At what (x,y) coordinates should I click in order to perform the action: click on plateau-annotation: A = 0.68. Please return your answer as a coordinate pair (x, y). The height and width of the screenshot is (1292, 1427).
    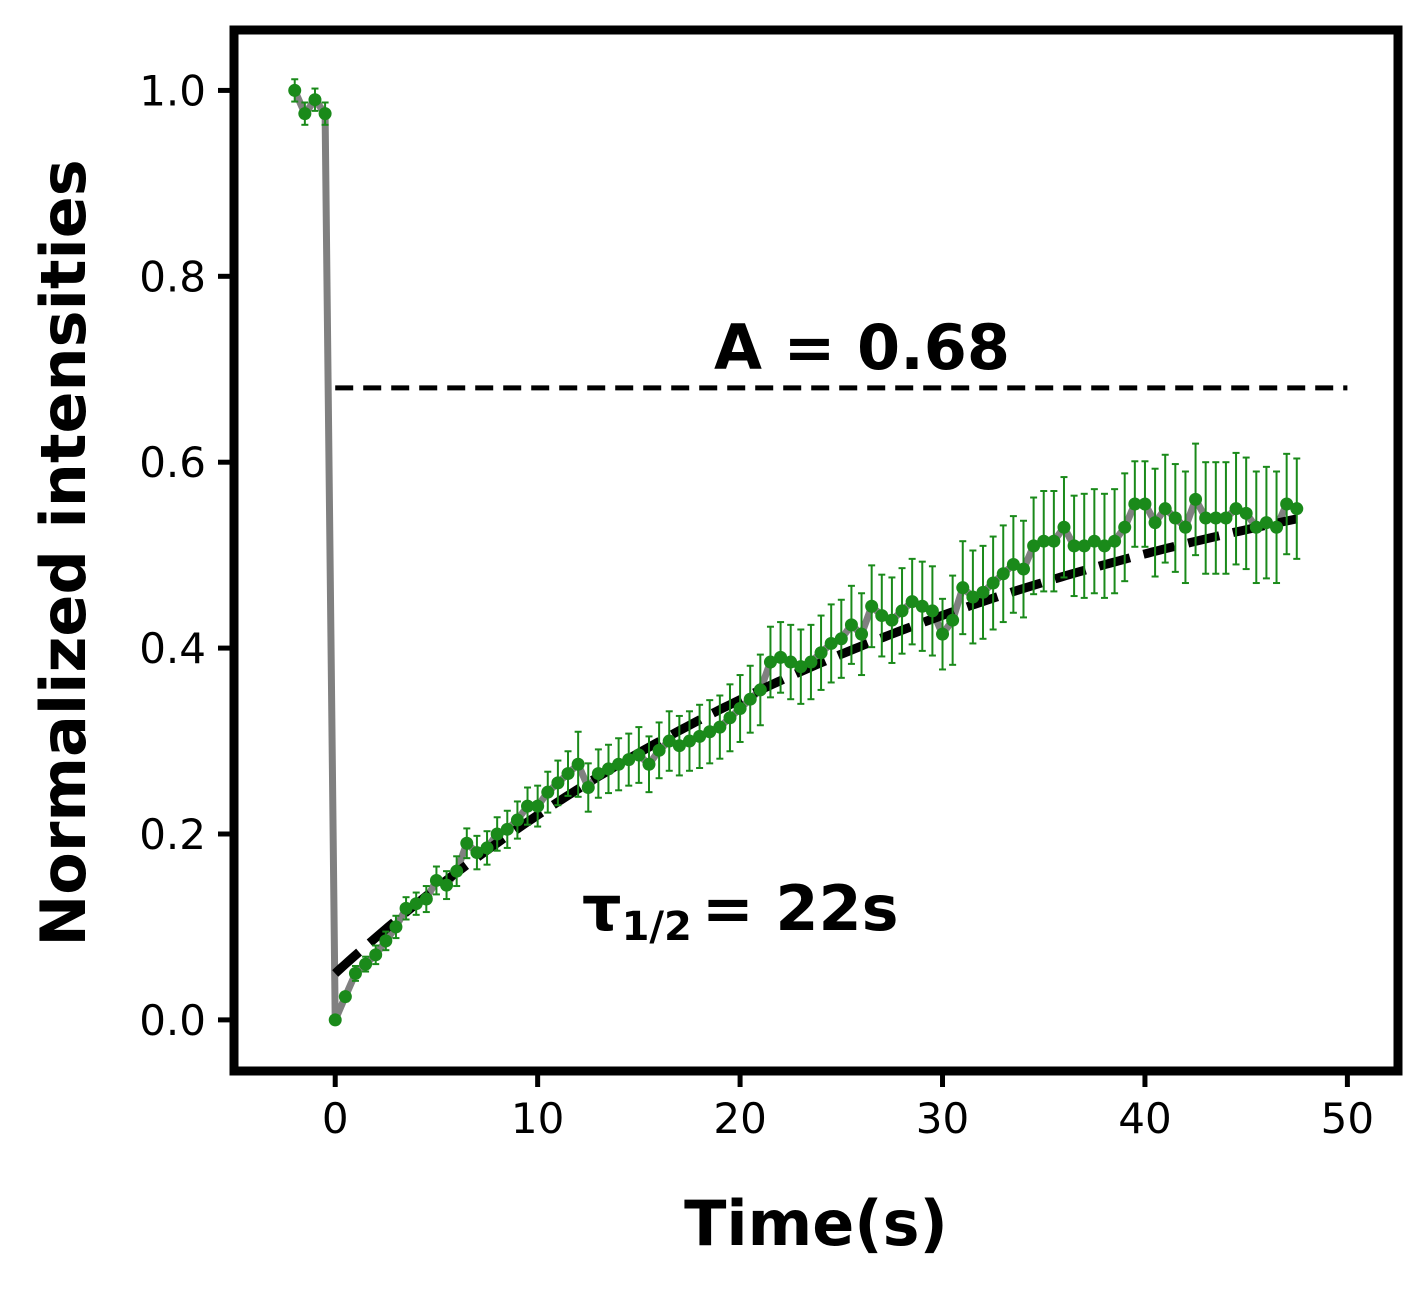
    Looking at the image, I should click on (862, 347).